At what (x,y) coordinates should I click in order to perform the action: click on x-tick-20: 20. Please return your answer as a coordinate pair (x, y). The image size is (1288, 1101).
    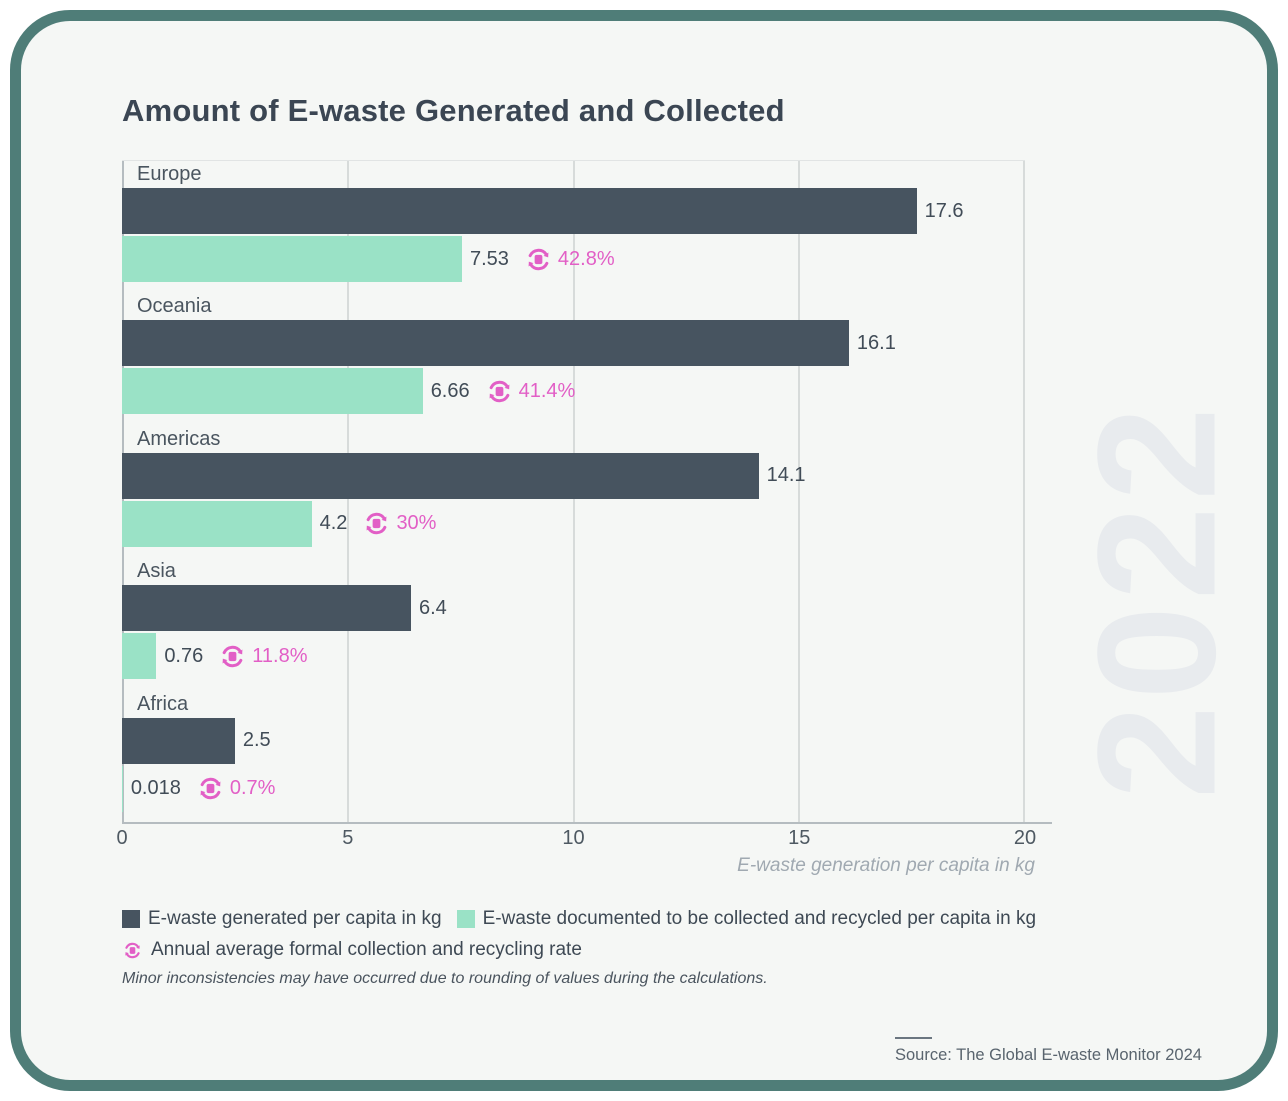
    Looking at the image, I should click on (1025, 838).